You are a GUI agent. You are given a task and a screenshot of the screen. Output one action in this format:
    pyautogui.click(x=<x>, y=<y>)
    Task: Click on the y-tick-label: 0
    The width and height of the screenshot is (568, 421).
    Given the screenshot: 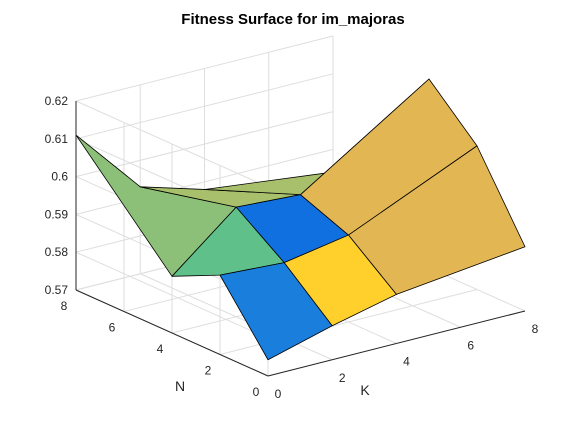 What is the action you would take?
    pyautogui.click(x=256, y=392)
    